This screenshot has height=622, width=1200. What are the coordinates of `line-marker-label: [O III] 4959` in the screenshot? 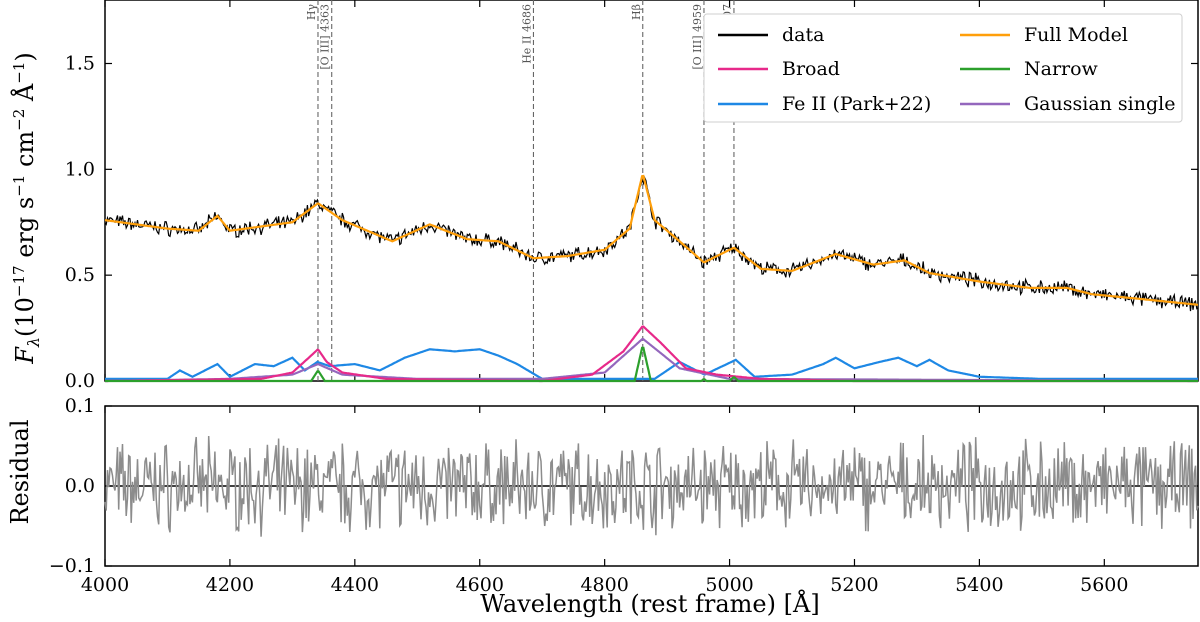 It's located at (697, 37).